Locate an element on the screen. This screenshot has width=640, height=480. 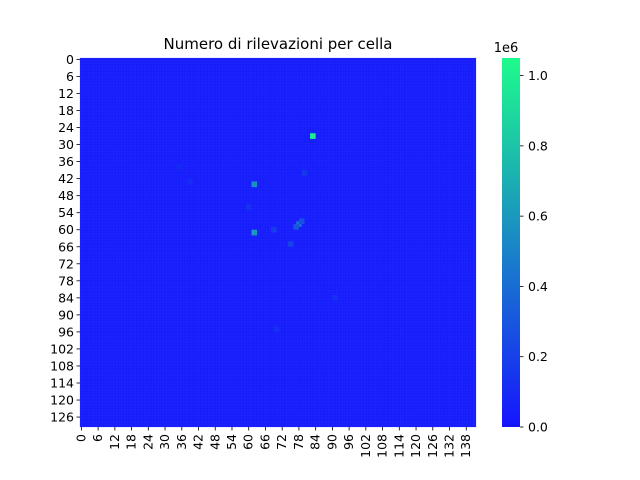
colorbar-axis: 0.0 0.2 0.4 0.6 0.8 1.0 is located at coordinates (534, 251).